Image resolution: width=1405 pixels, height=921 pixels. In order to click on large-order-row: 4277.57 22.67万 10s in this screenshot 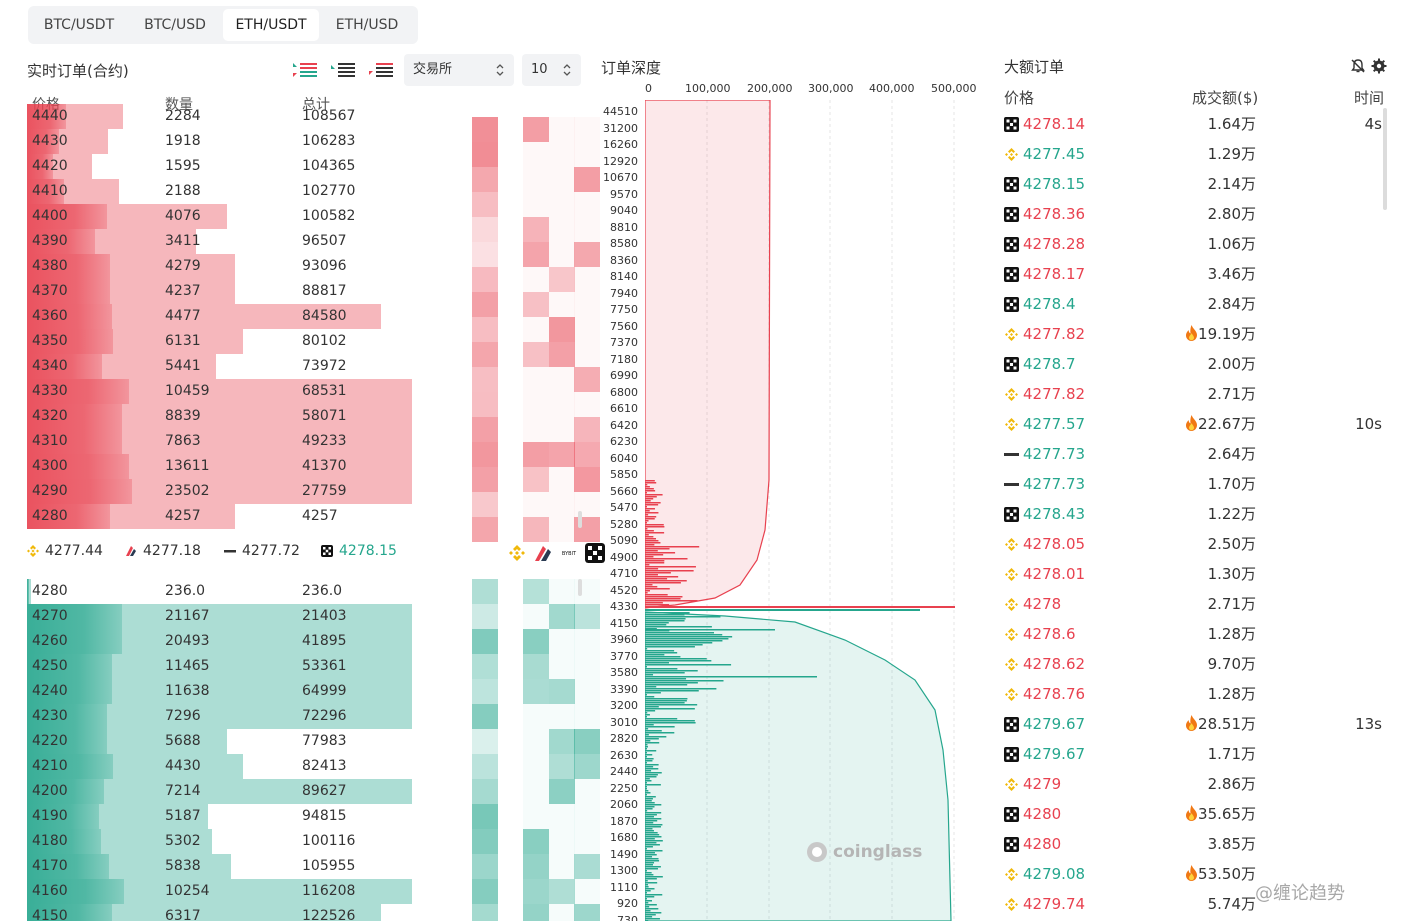, I will do `click(1194, 424)`.